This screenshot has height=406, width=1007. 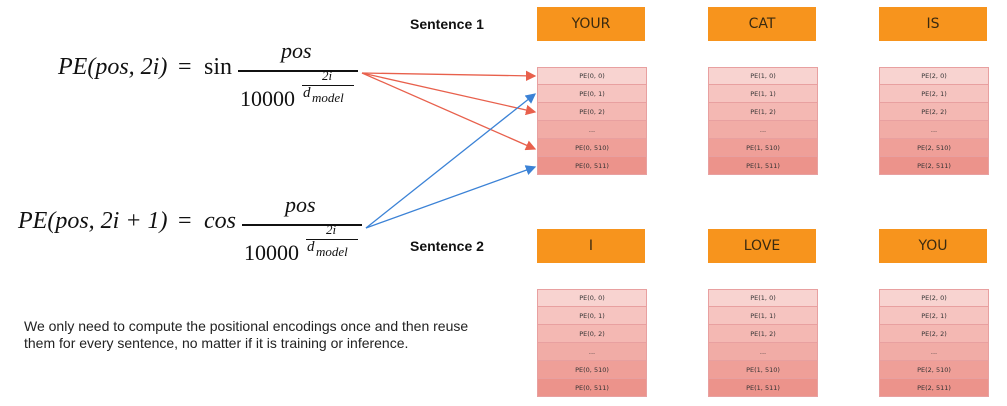 What do you see at coordinates (113, 67) in the screenshot?
I see `formula-sin-lhs: PE(pos, 2i)` at bounding box center [113, 67].